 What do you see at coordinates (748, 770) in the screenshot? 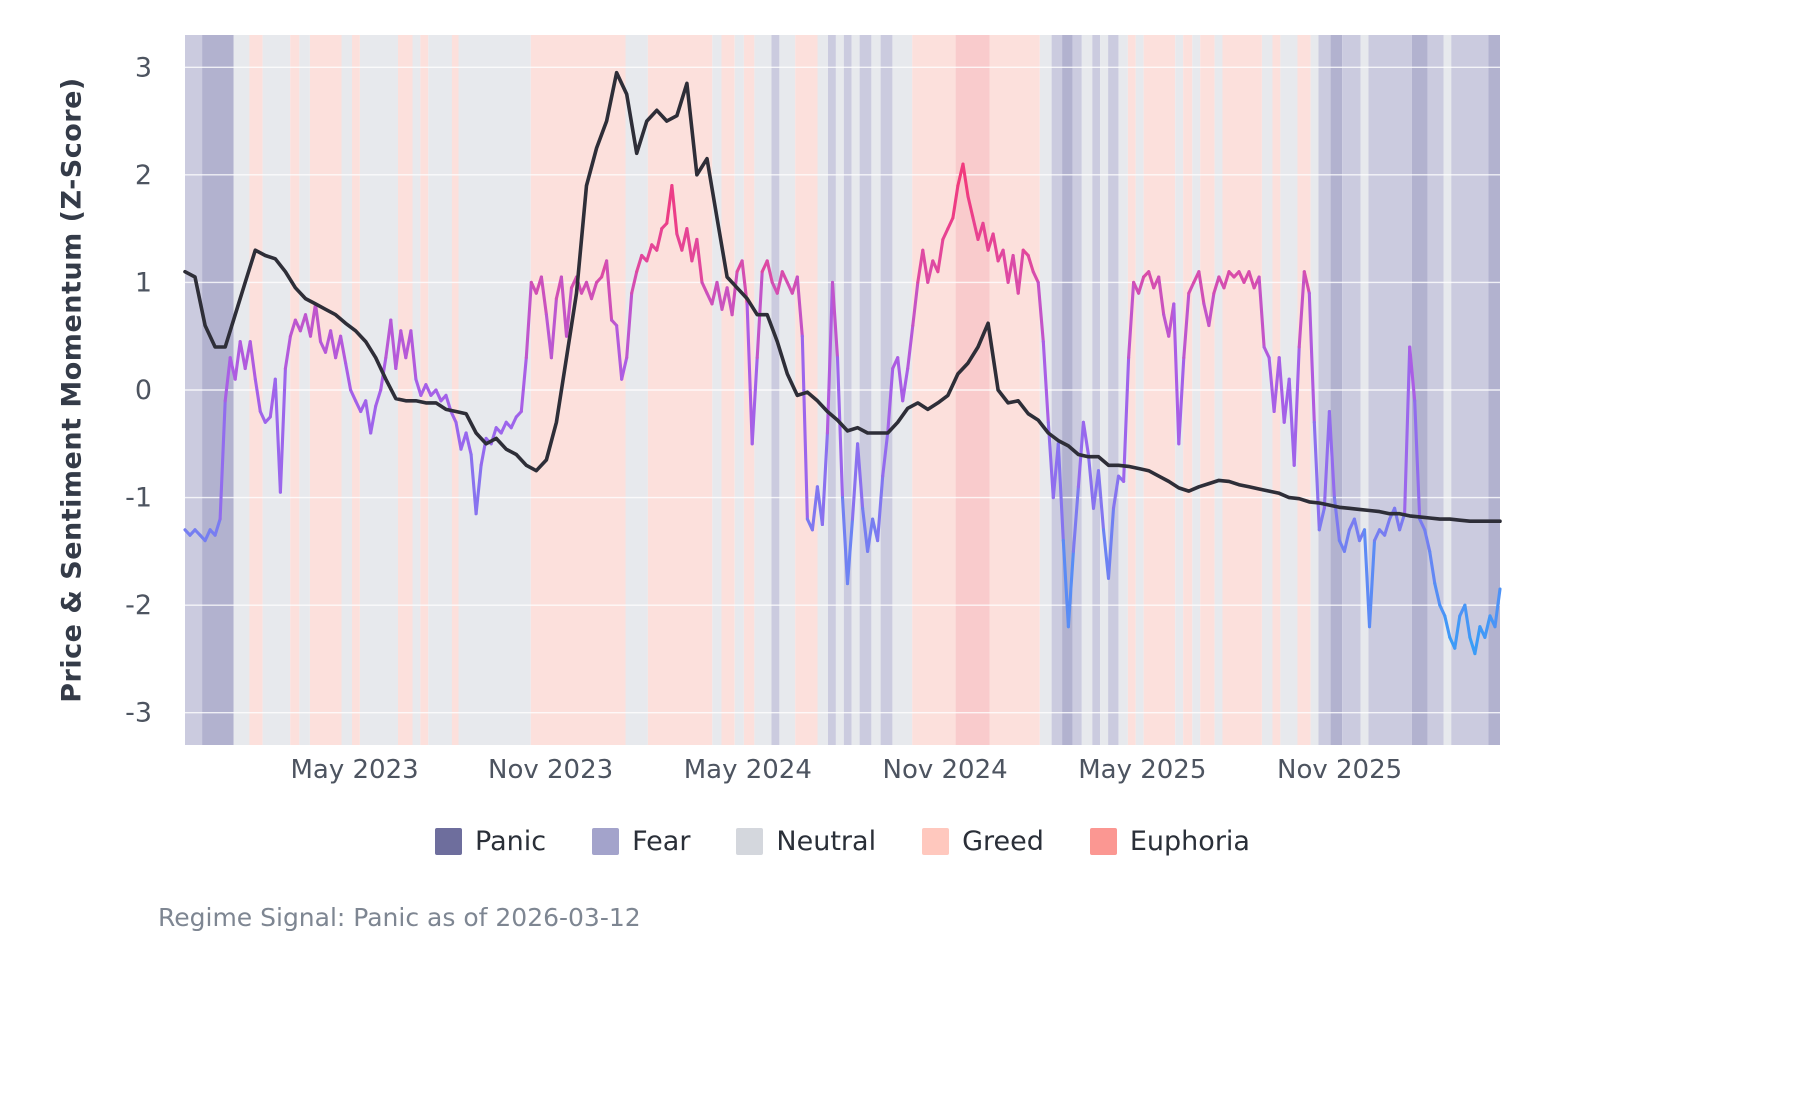
I see `x-tick-label: May 2024` at bounding box center [748, 770].